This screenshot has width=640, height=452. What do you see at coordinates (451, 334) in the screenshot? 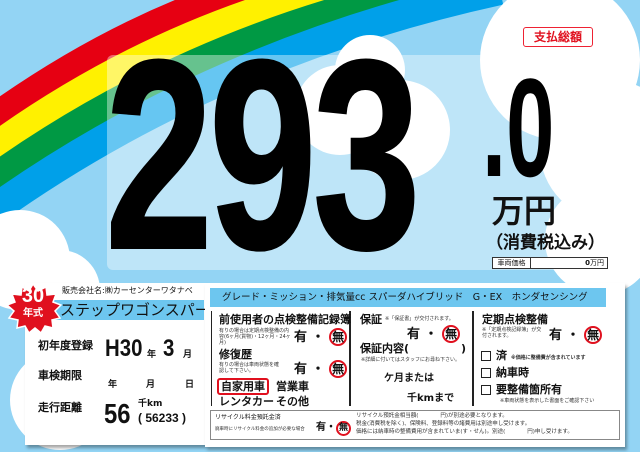
I see `warranty-no-circled: 無` at bounding box center [451, 334].